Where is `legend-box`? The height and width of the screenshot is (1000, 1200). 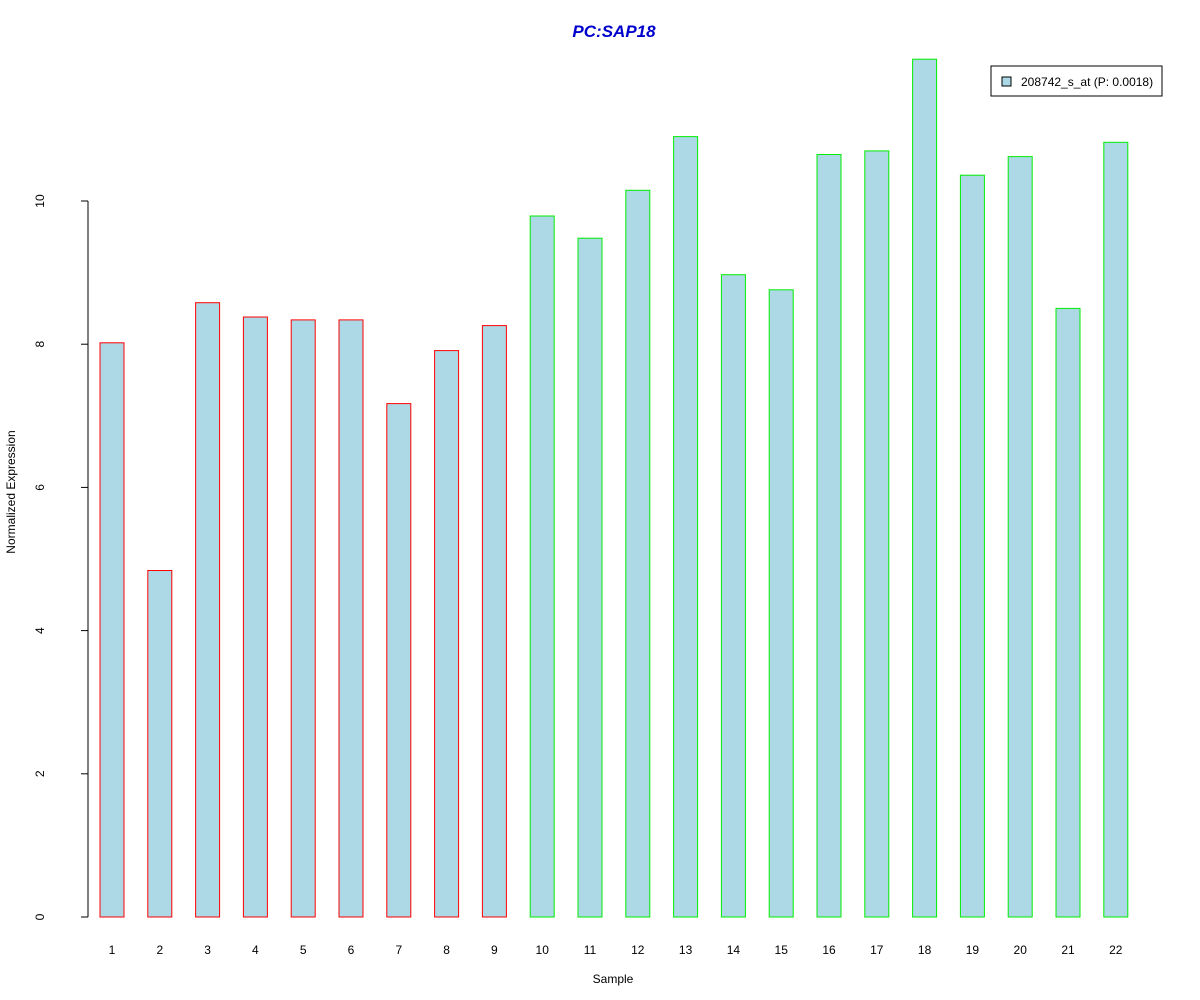
legend-box is located at coordinates (1076, 81).